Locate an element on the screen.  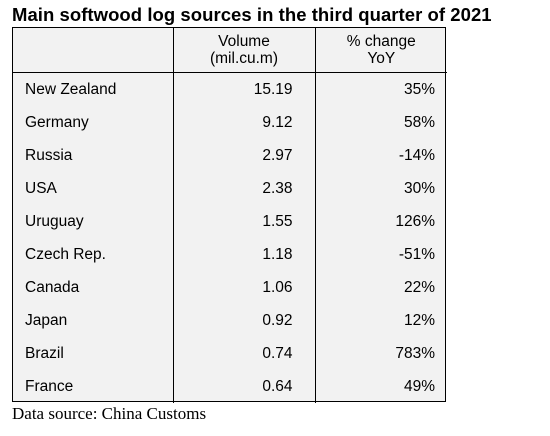
country-cell: Germany is located at coordinates (57, 122).